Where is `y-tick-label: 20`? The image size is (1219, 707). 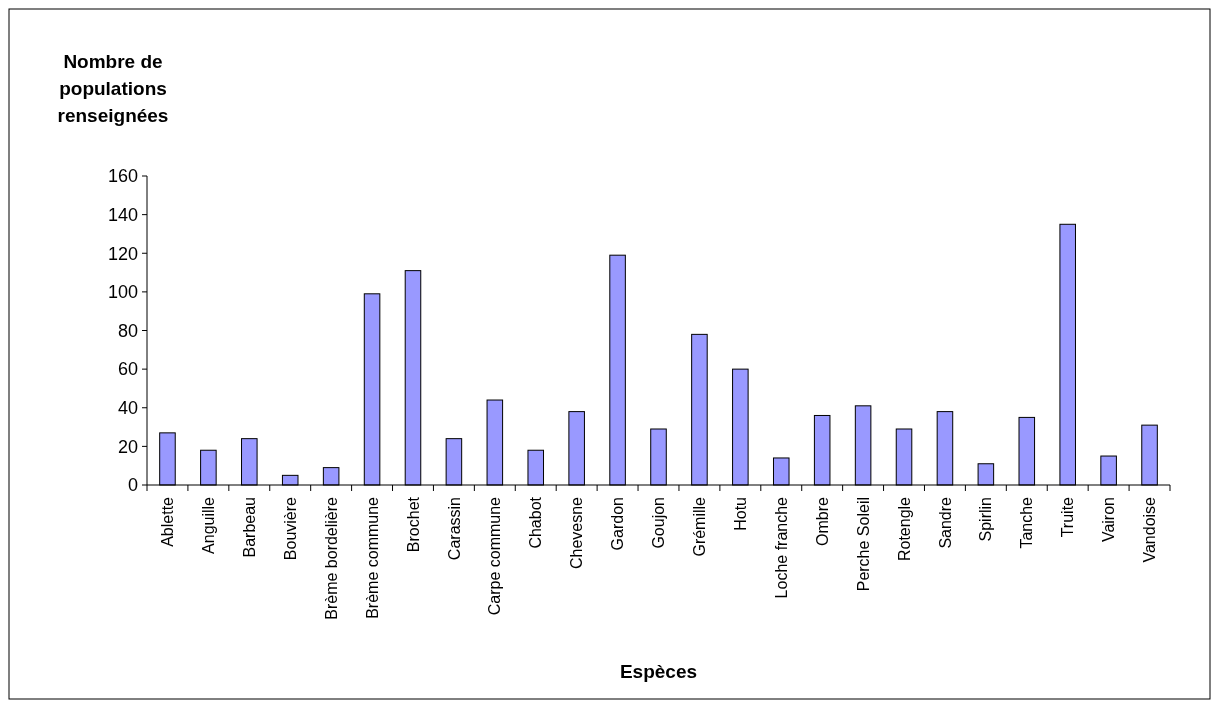
y-tick-label: 20 is located at coordinates (127, 446).